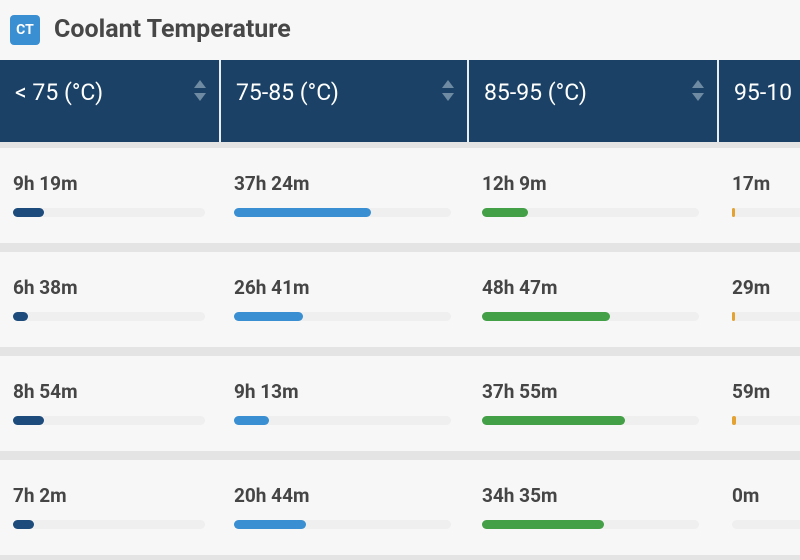 Image resolution: width=800 pixels, height=560 pixels. What do you see at coordinates (520, 391) in the screenshot?
I see `duration: 37h 55m` at bounding box center [520, 391].